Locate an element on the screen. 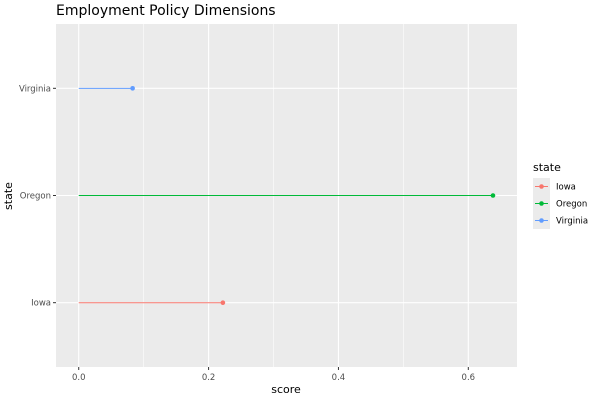 This screenshot has width=600, height=404. legend-title: state is located at coordinates (547, 167).